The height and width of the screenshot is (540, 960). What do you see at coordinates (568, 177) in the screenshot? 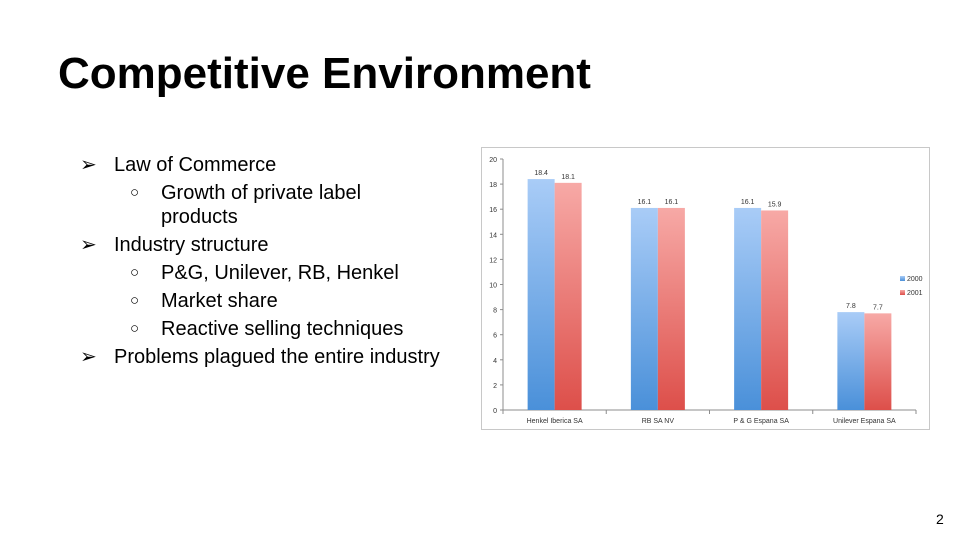
I see `data-label: 18.1` at bounding box center [568, 177].